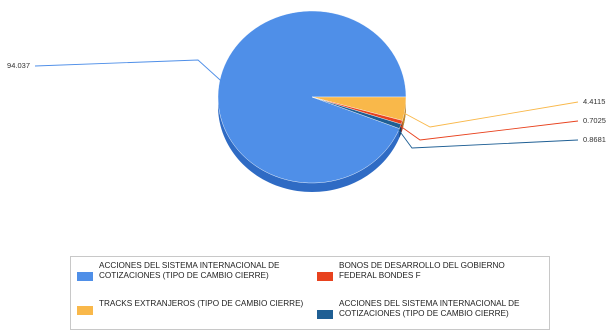 This screenshot has height=335, width=613. What do you see at coordinates (594, 139) in the screenshot?
I see `data-label-4: 0.8681` at bounding box center [594, 139].